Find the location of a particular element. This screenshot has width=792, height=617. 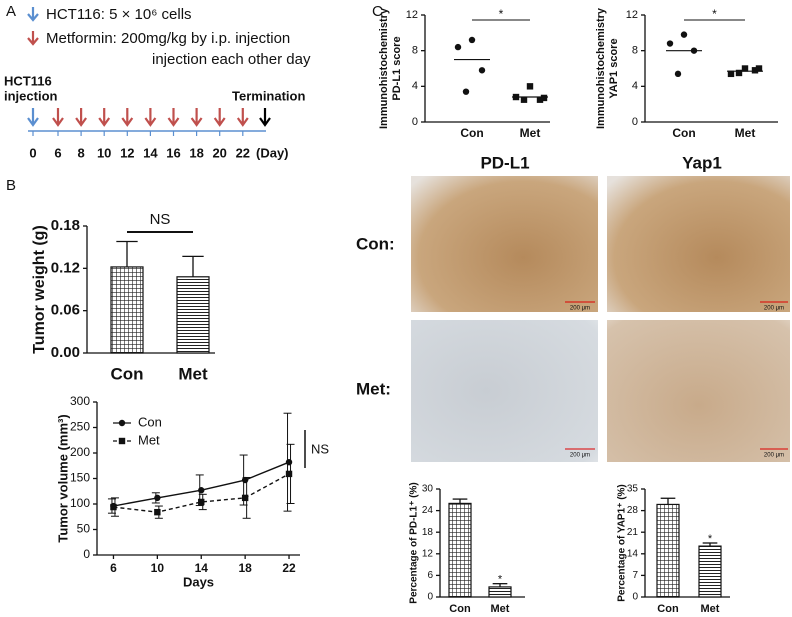

y-tick-label: 100 is located at coordinates (80, 503).